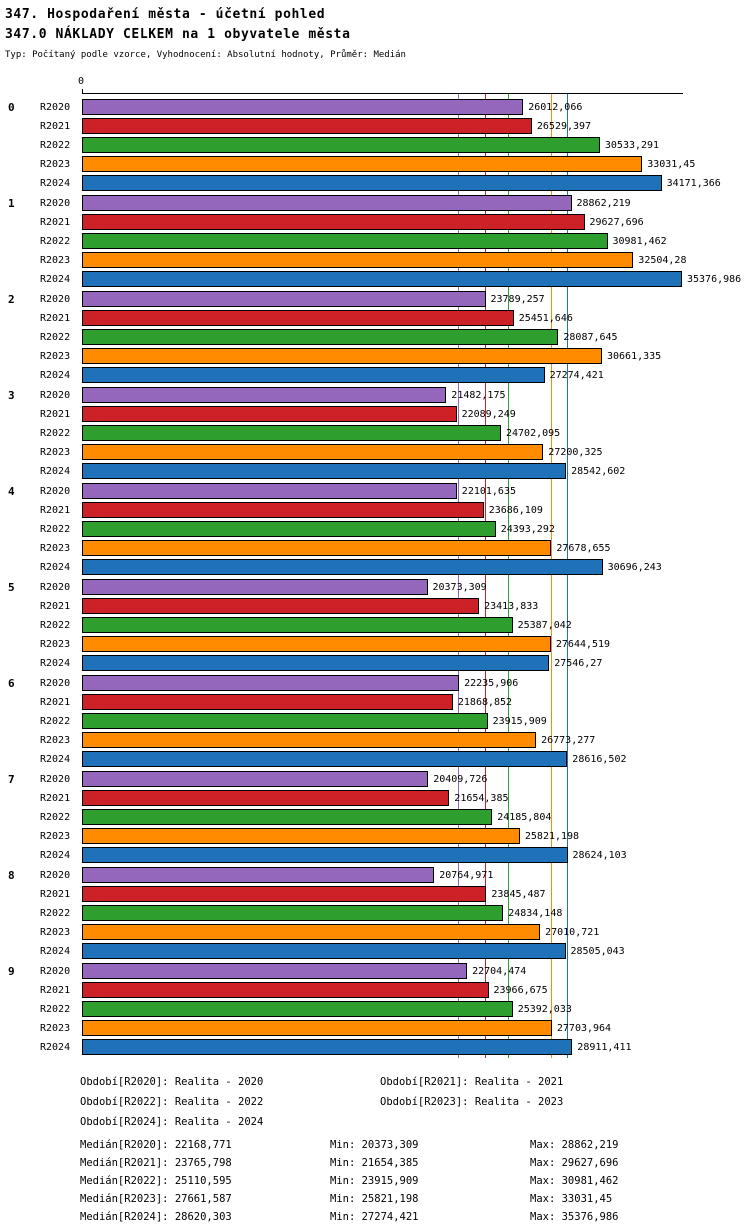  What do you see at coordinates (374, 1145) in the screenshot?
I see `min-value: Min: 20373,309` at bounding box center [374, 1145].